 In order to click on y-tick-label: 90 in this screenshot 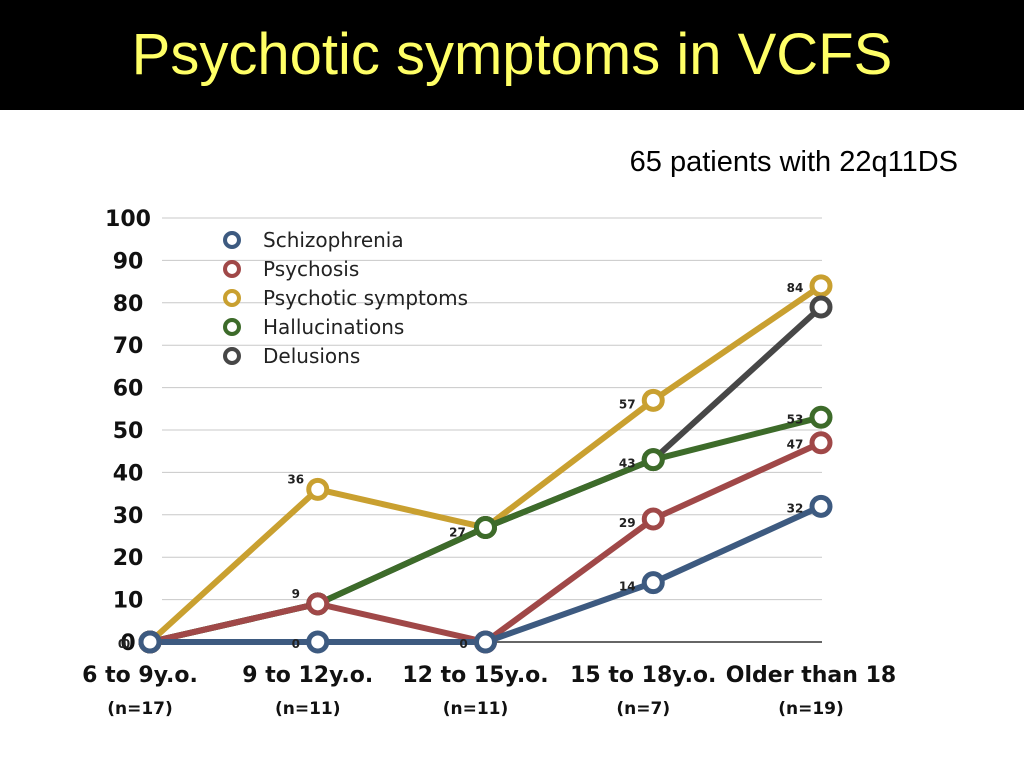, I will do `click(128, 261)`.